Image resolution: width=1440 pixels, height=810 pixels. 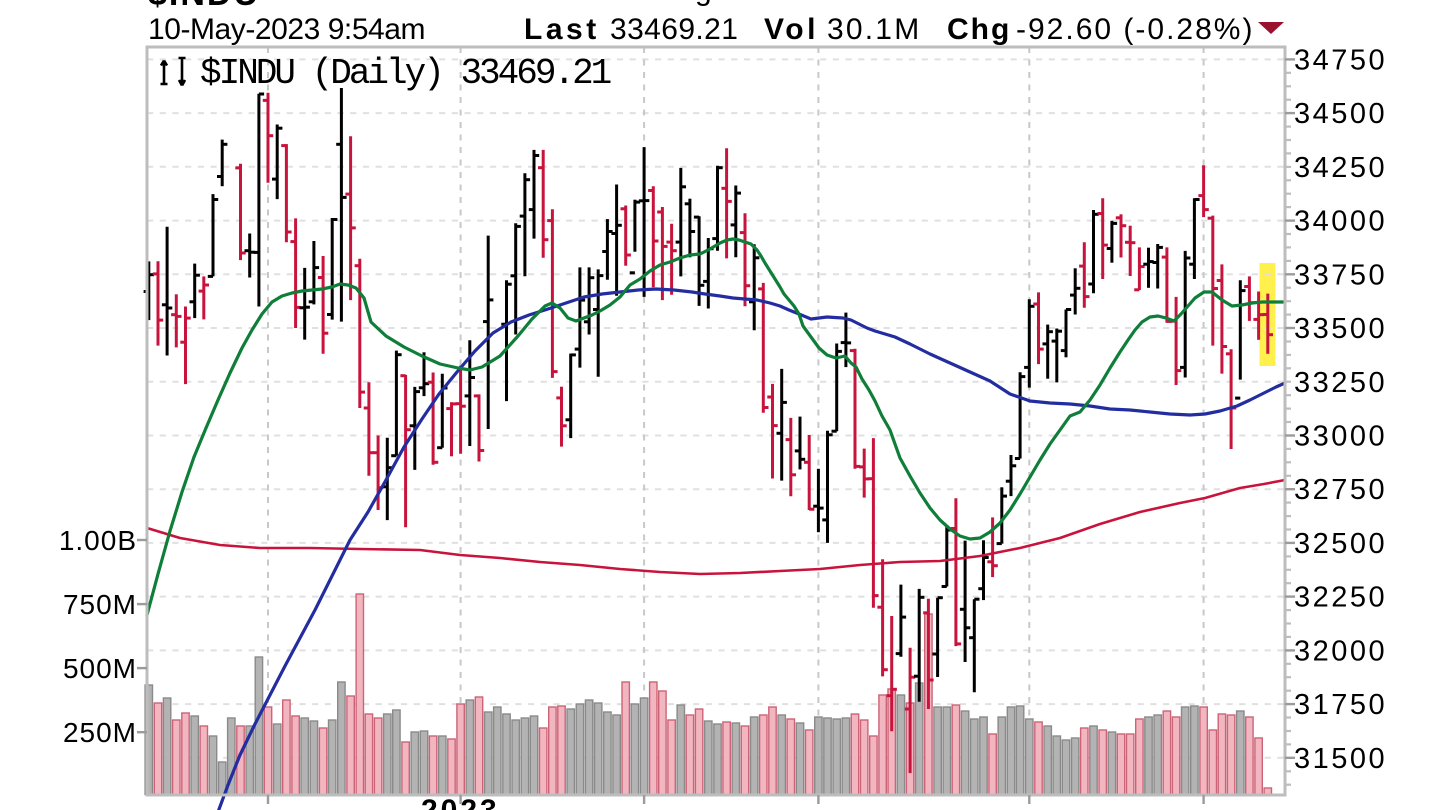 What do you see at coordinates (1340, 168) in the screenshot?
I see `svg-text: 34250` at bounding box center [1340, 168].